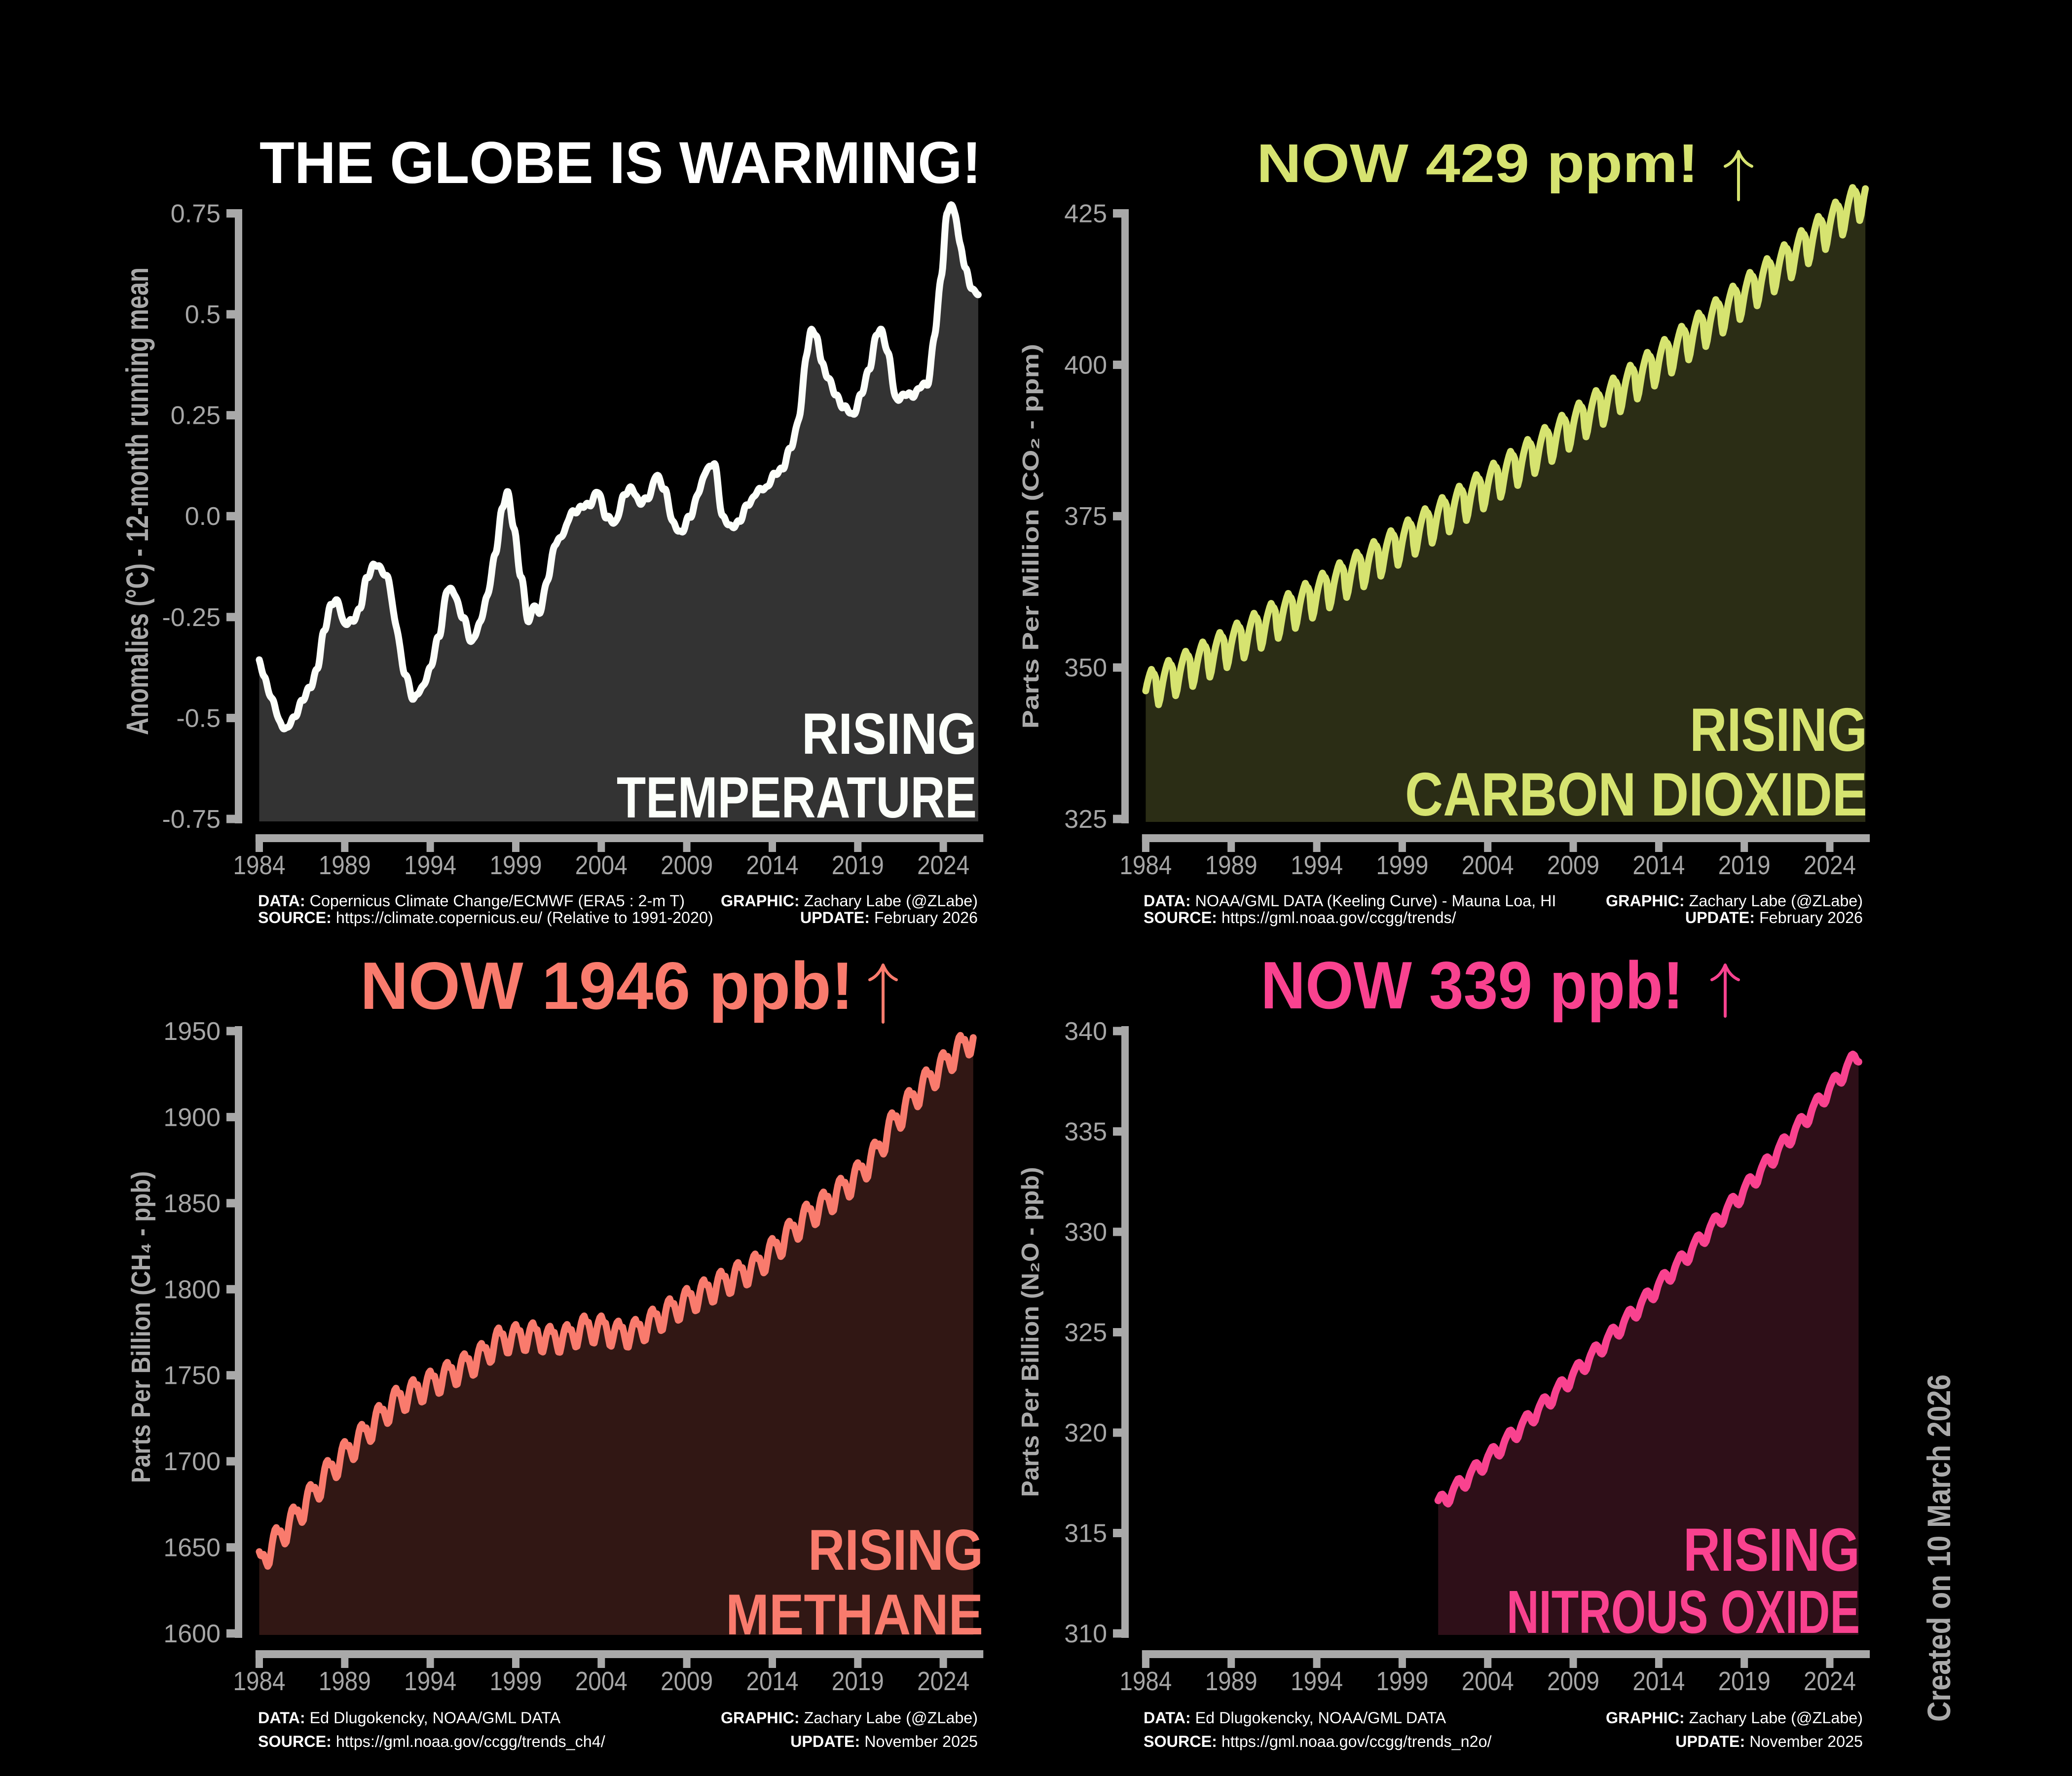 The image size is (2072, 1776). What do you see at coordinates (1085, 1534) in the screenshot?
I see `svg-text: 315` at bounding box center [1085, 1534].